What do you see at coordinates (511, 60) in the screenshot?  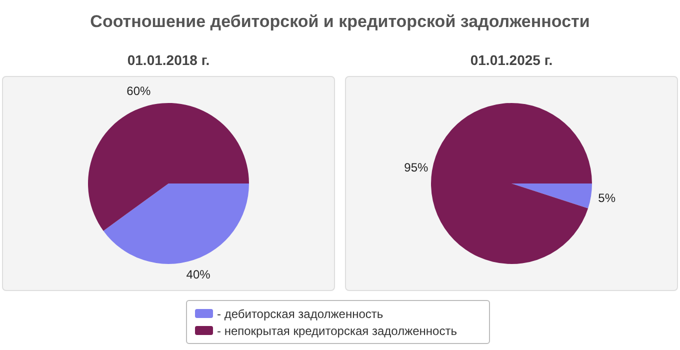 I see `chart-subtitle: 01.01.2025 г.` at bounding box center [511, 60].